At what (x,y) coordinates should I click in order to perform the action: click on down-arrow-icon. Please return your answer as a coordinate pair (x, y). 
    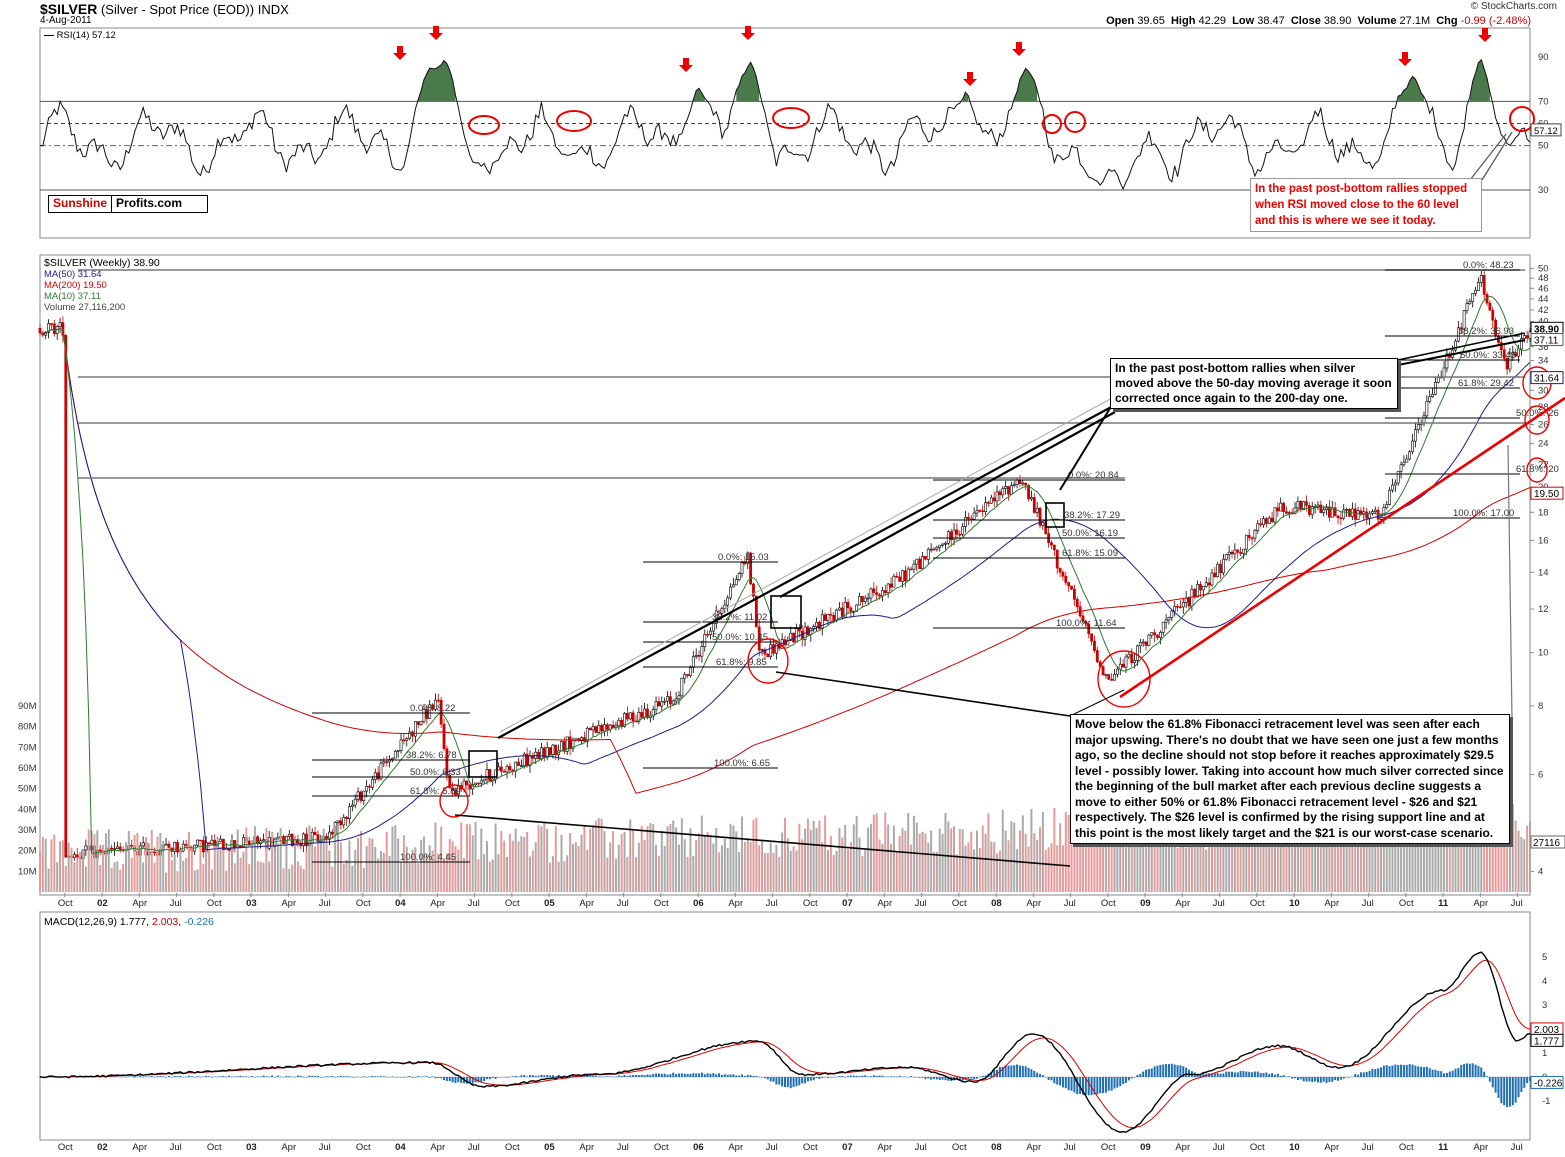
    Looking at the image, I should click on (400, 53).